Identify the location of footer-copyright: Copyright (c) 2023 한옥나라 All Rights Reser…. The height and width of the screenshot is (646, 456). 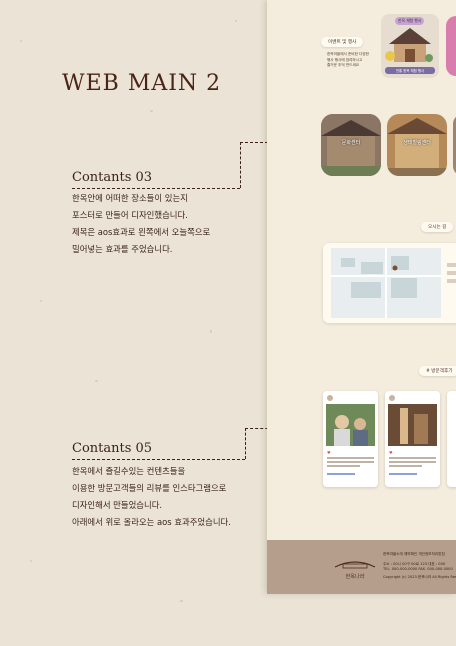
(419, 576).